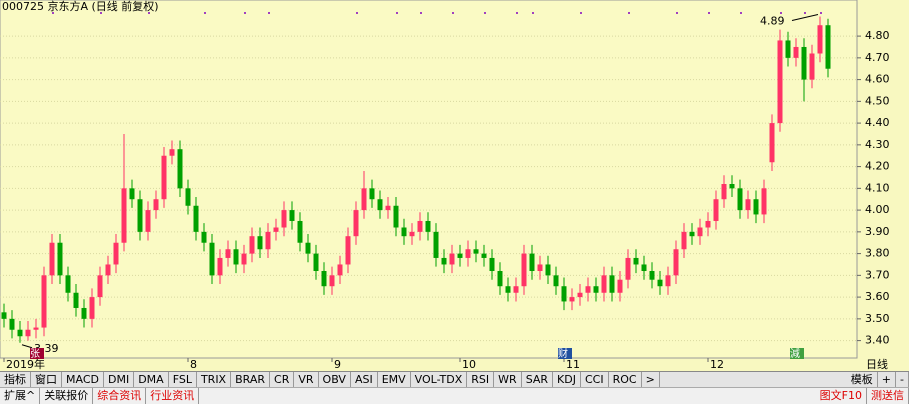 This screenshot has width=909, height=404. Describe the element at coordinates (902, 380) in the screenshot. I see `toolbar-tab: -` at that location.